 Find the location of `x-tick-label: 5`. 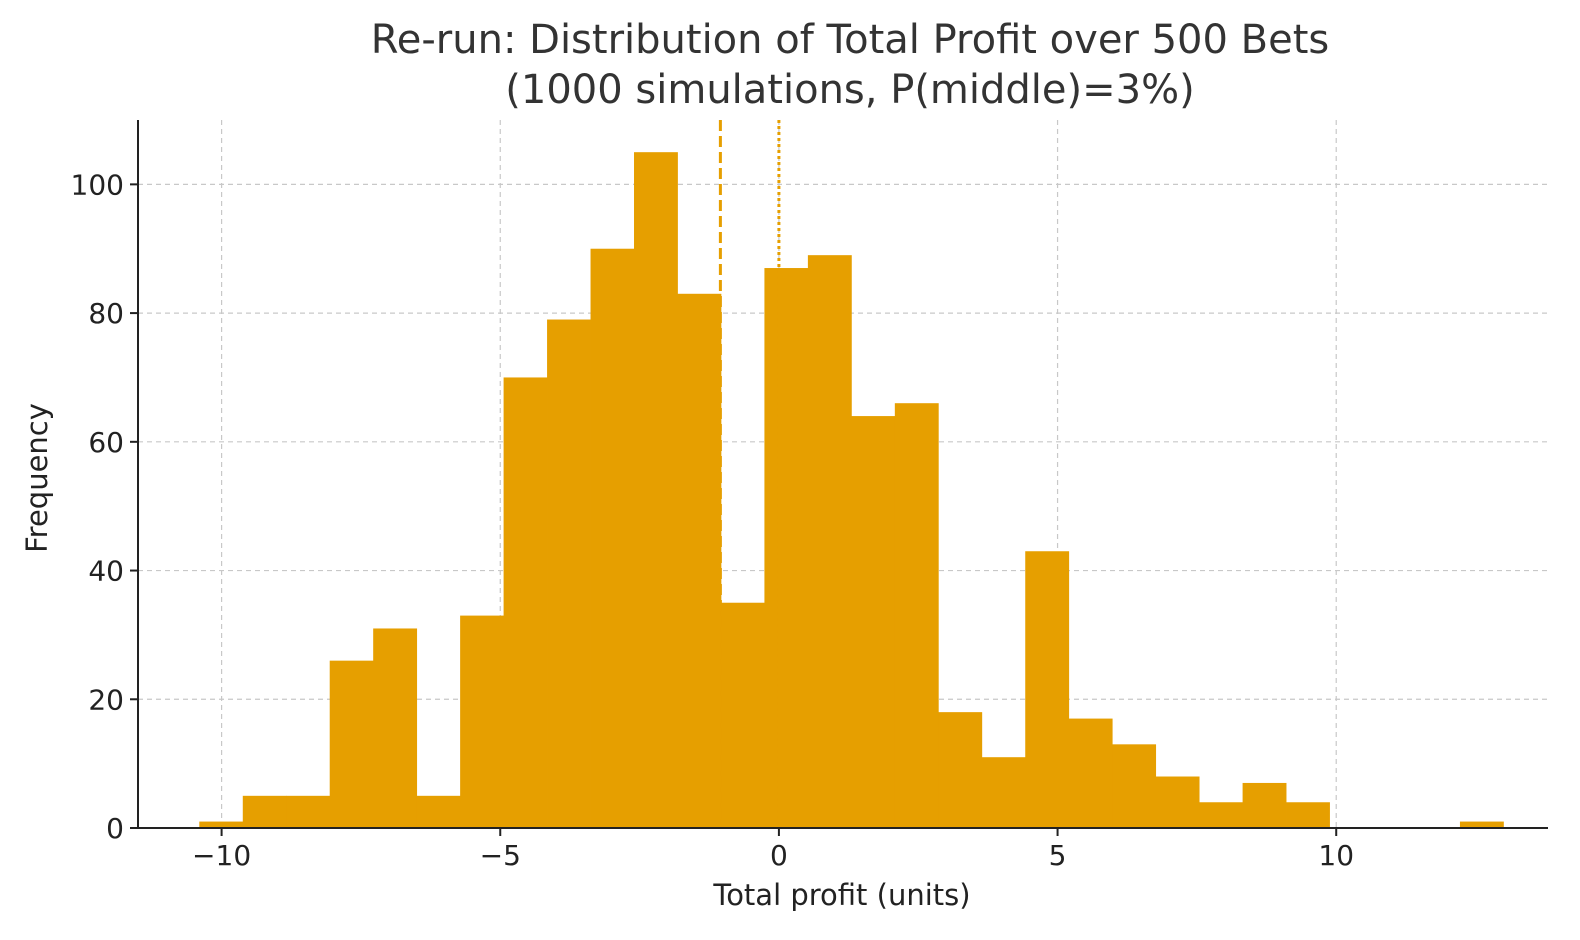

x-tick-label: 5 is located at coordinates (1058, 855).